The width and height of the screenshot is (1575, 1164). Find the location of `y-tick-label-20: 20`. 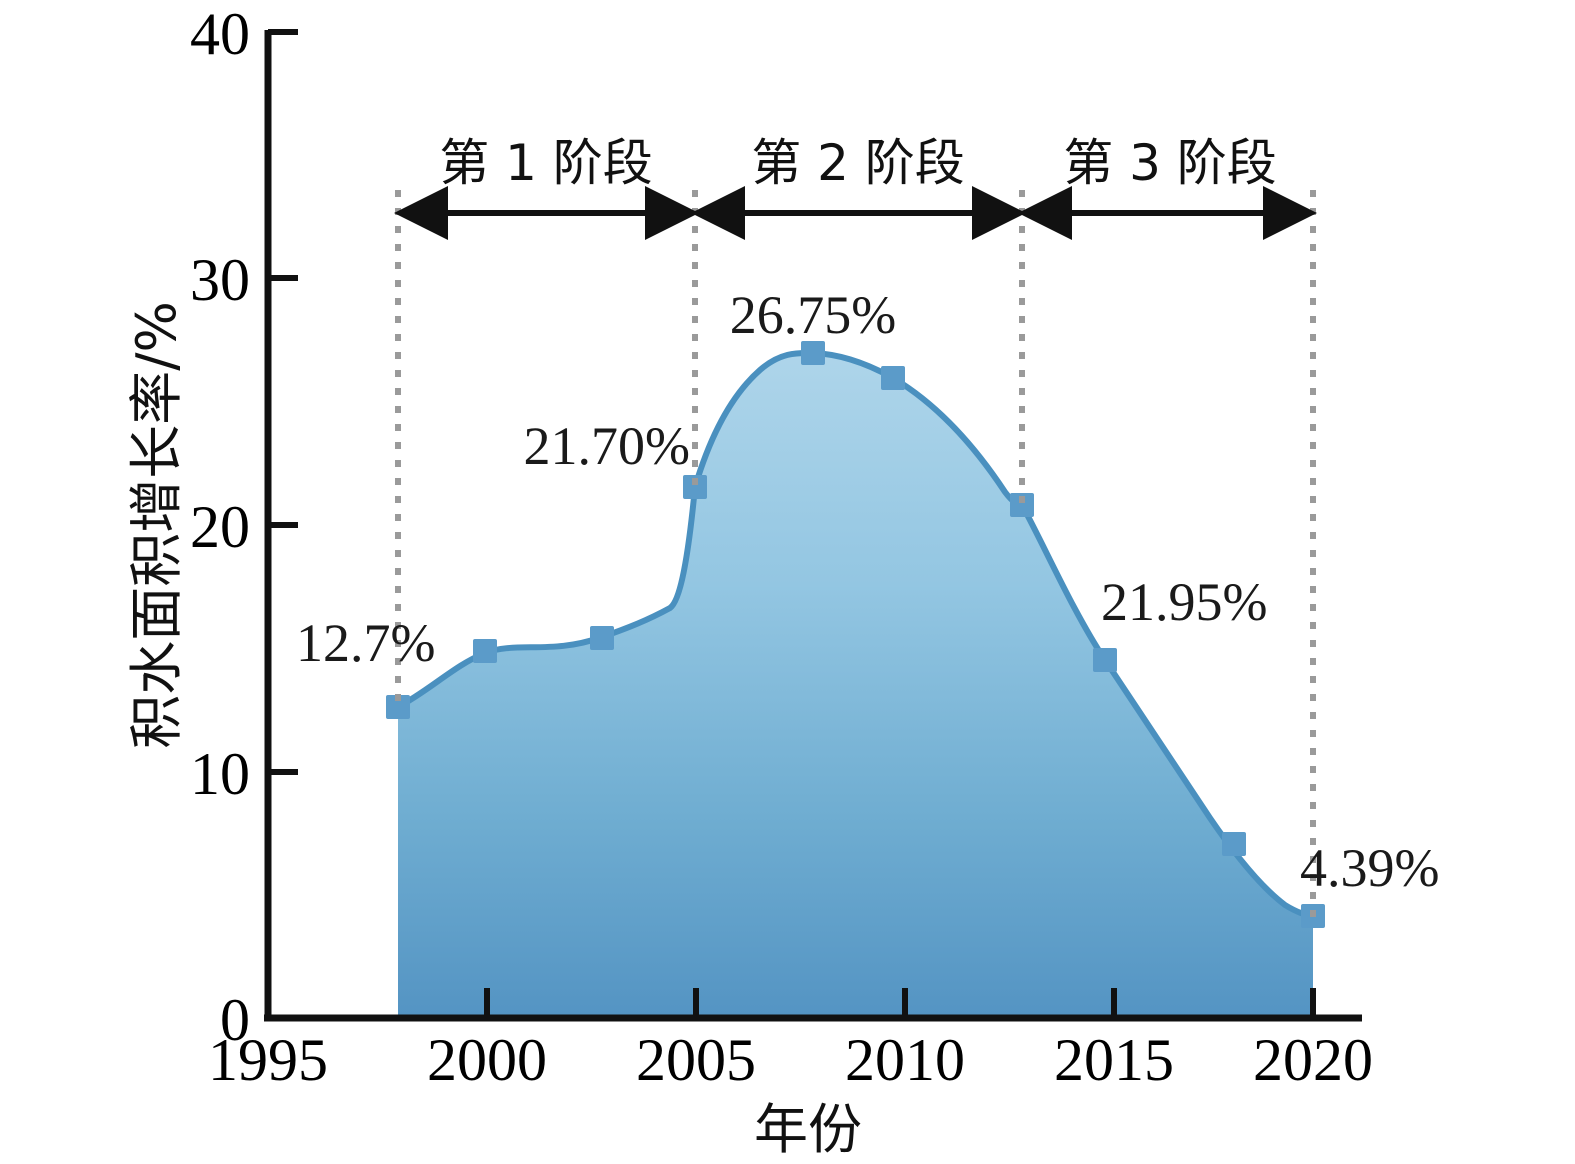

y-tick-label-20: 20 is located at coordinates (220, 527).